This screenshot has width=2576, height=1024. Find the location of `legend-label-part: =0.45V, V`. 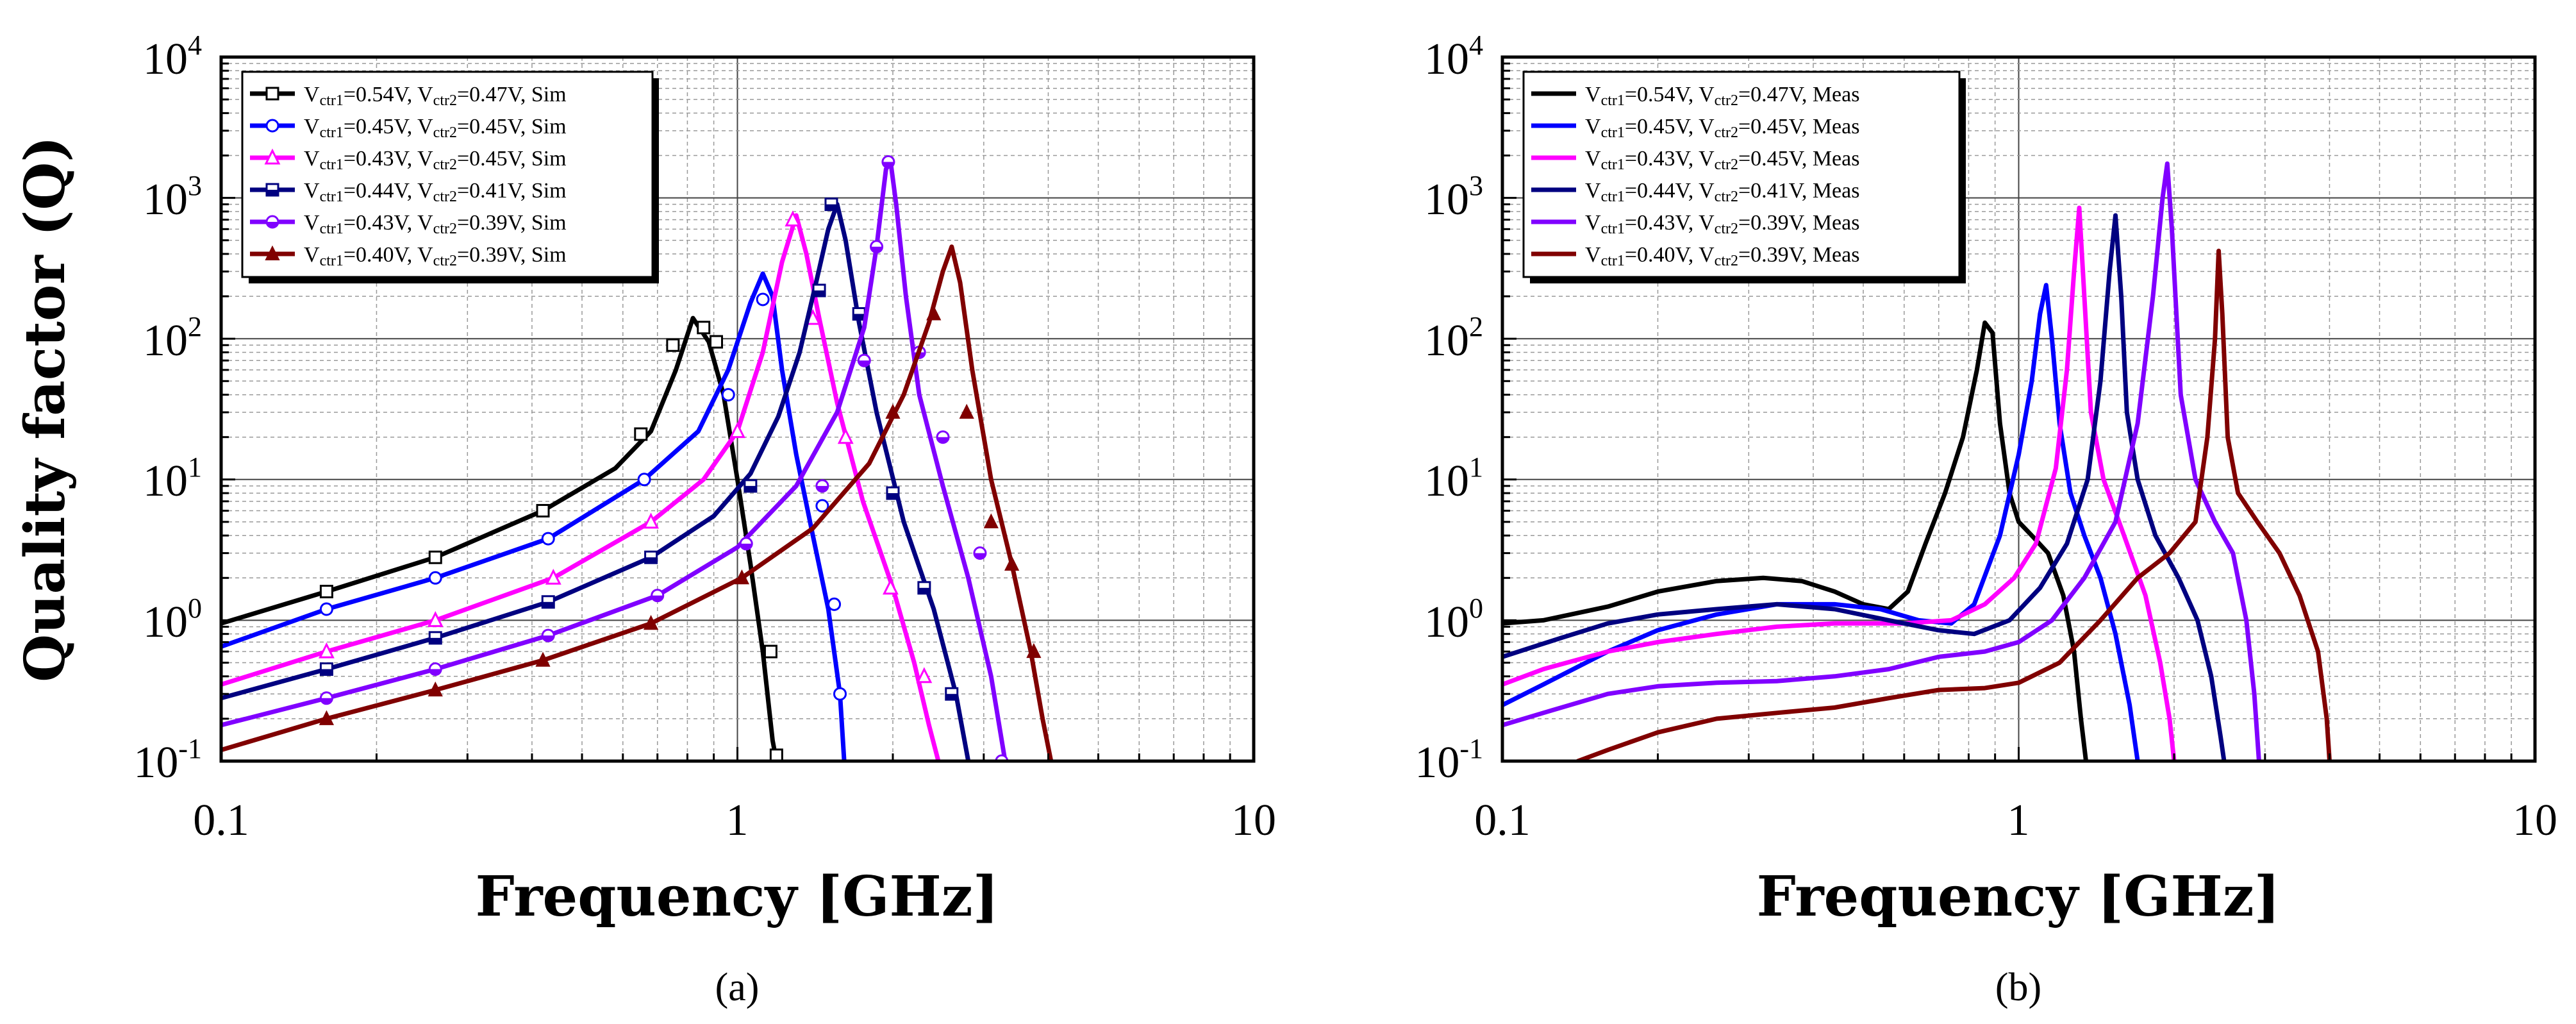

legend-label-part: =0.45V, V is located at coordinates (1670, 126).